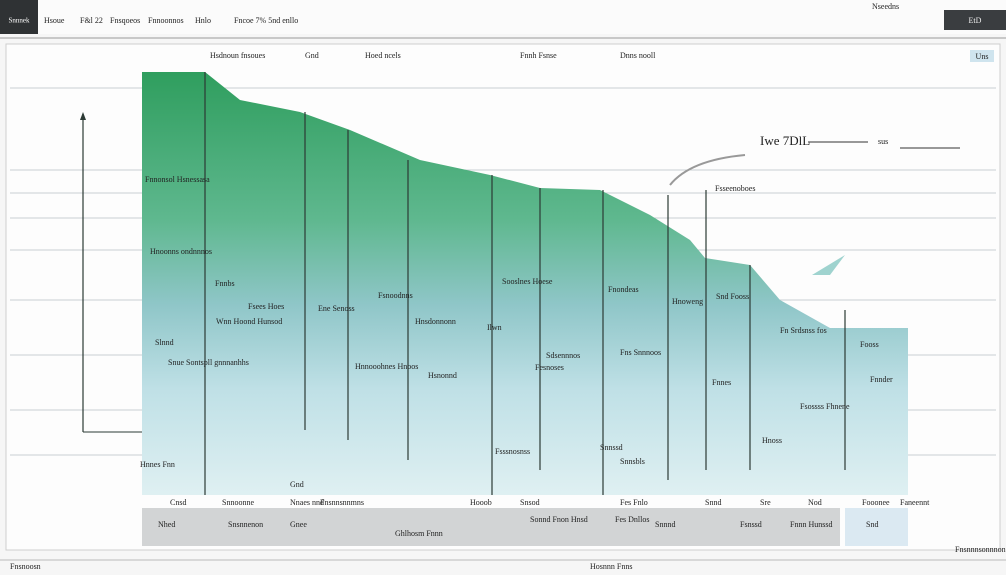 The height and width of the screenshot is (575, 1006). Describe the element at coordinates (885, 6) in the screenshot. I see `toolbar-right-text: Nseedns` at that location.